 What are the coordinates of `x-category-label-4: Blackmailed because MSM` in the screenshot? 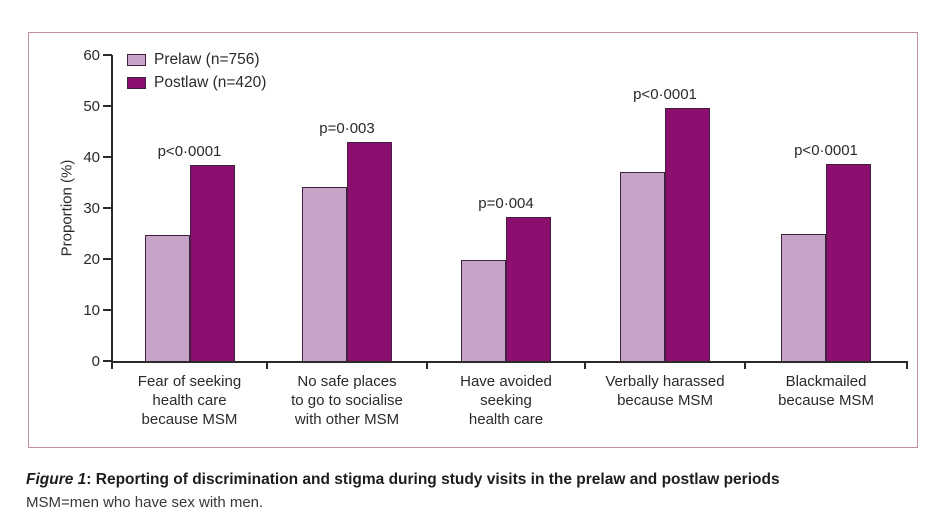 It's located at (826, 391).